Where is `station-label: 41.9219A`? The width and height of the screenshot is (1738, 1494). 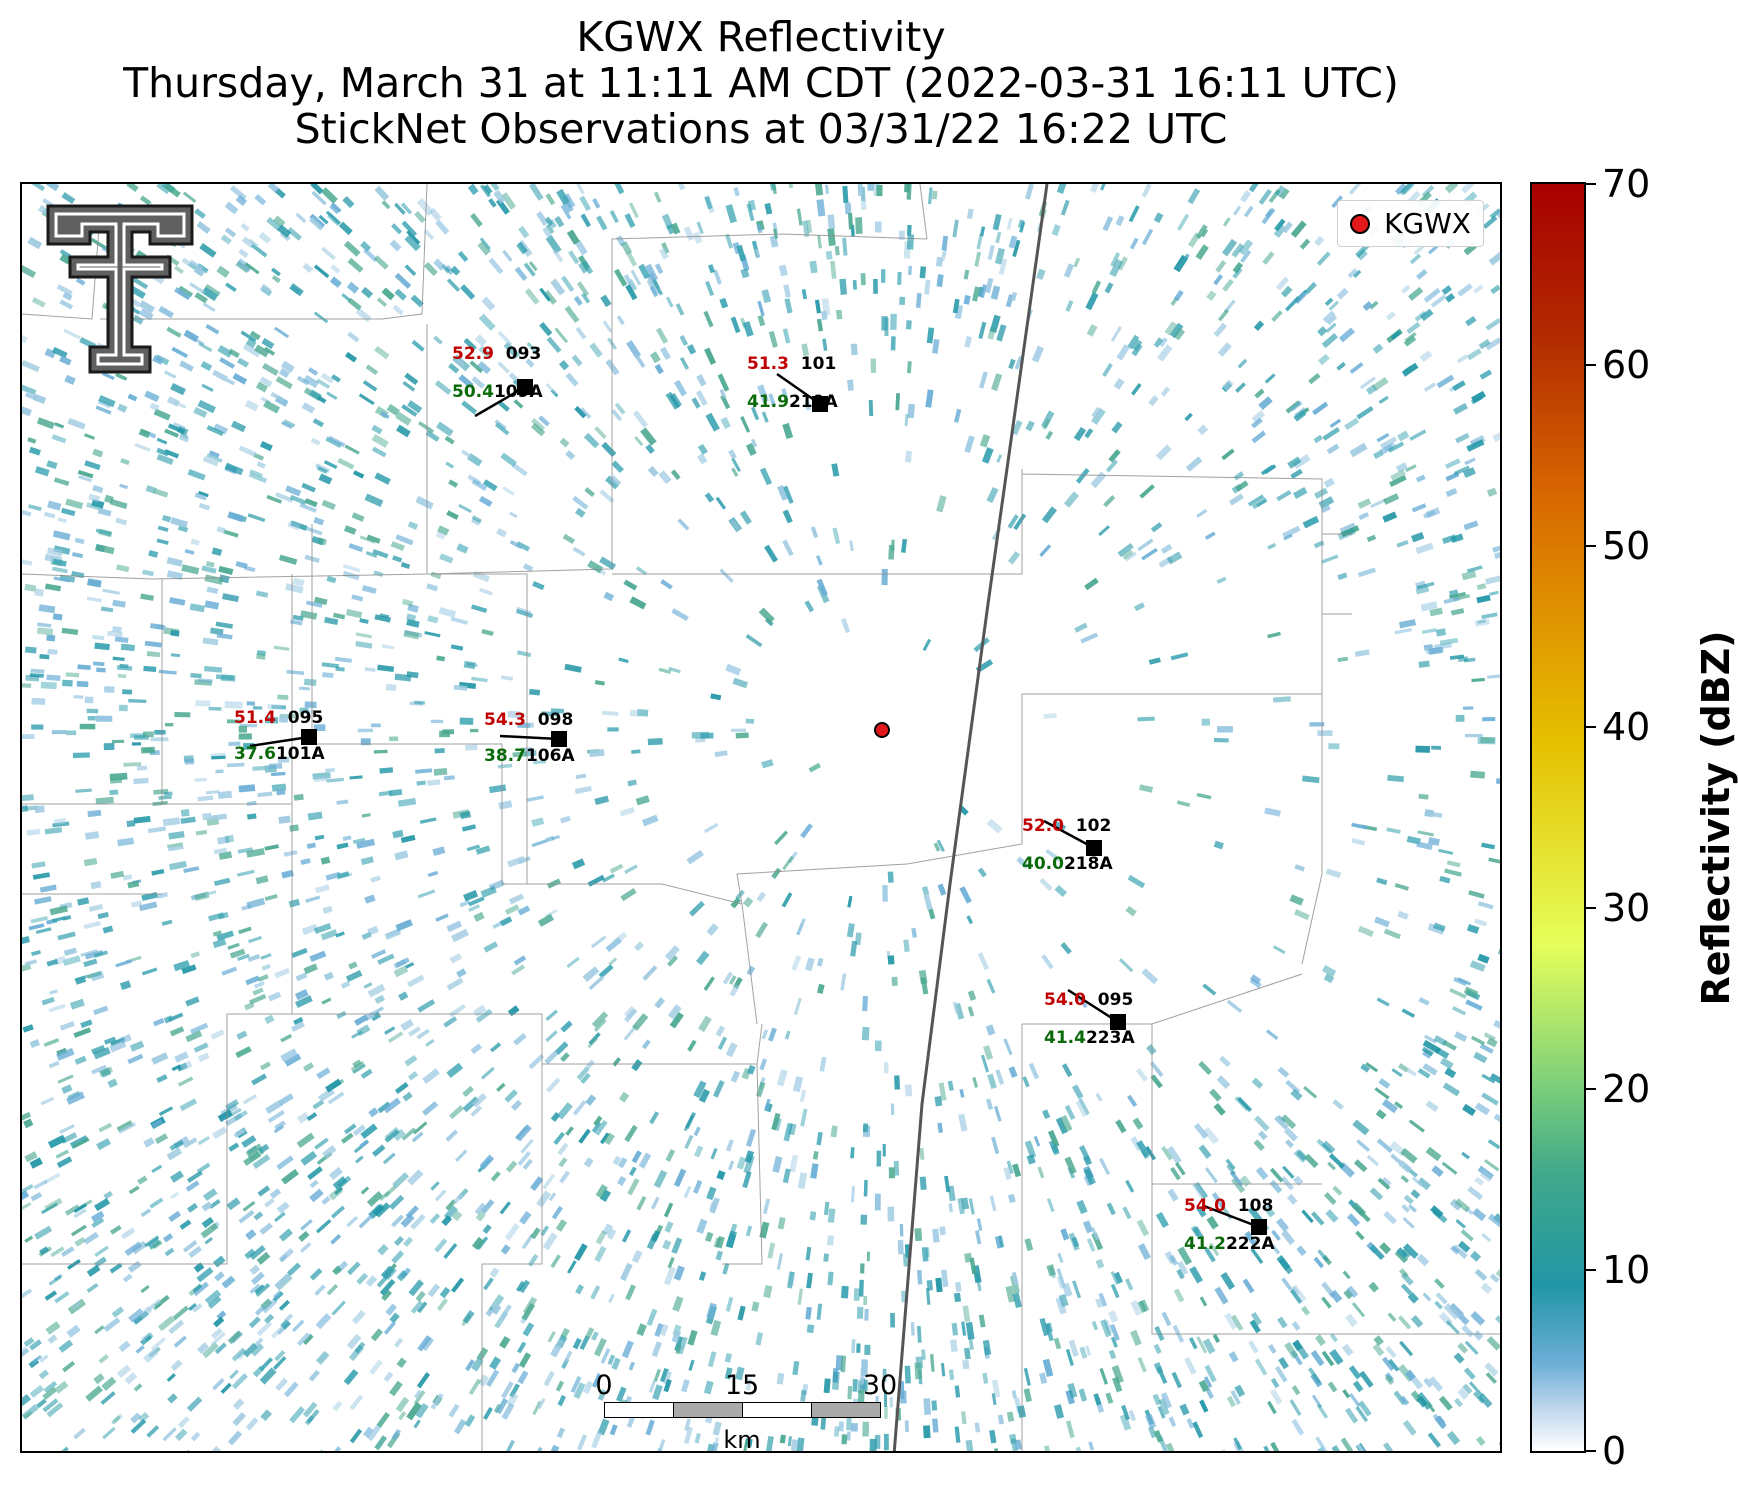
station-label: 41.9219A is located at coordinates (792, 402).